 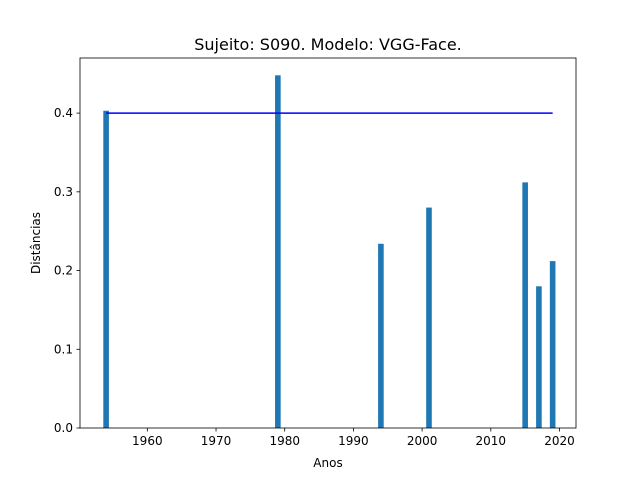 I want to click on x-tick-label: 1990, so click(x=353, y=441).